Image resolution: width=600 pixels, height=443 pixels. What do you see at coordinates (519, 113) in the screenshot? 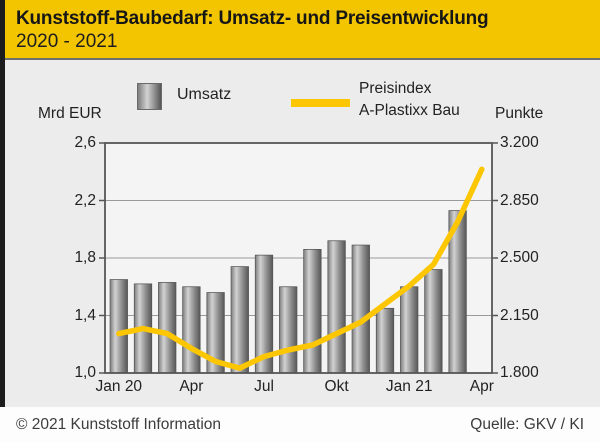
I see `right-axis-unit-label: Punkte` at bounding box center [519, 113].